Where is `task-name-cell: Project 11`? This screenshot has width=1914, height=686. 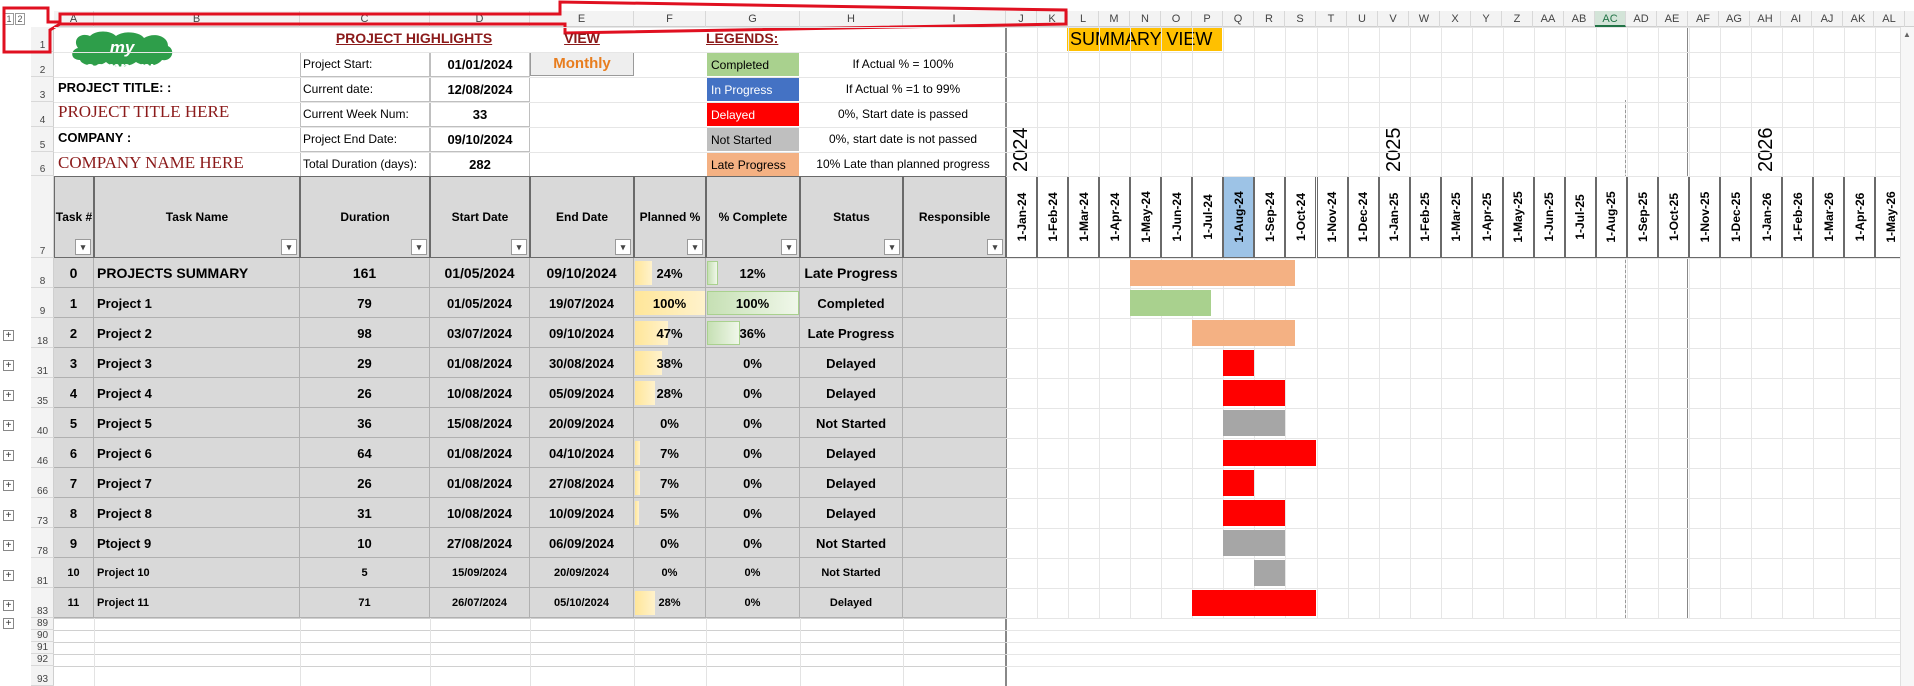 task-name-cell: Project 11 is located at coordinates (197, 603).